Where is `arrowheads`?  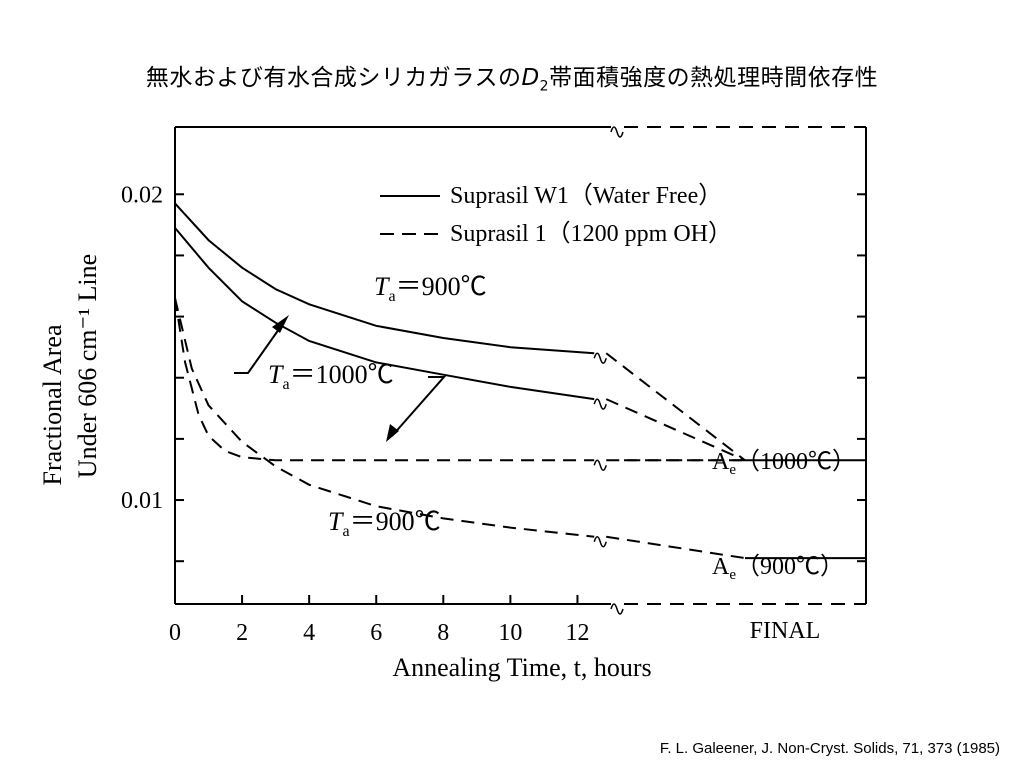 arrowheads is located at coordinates (335, 378).